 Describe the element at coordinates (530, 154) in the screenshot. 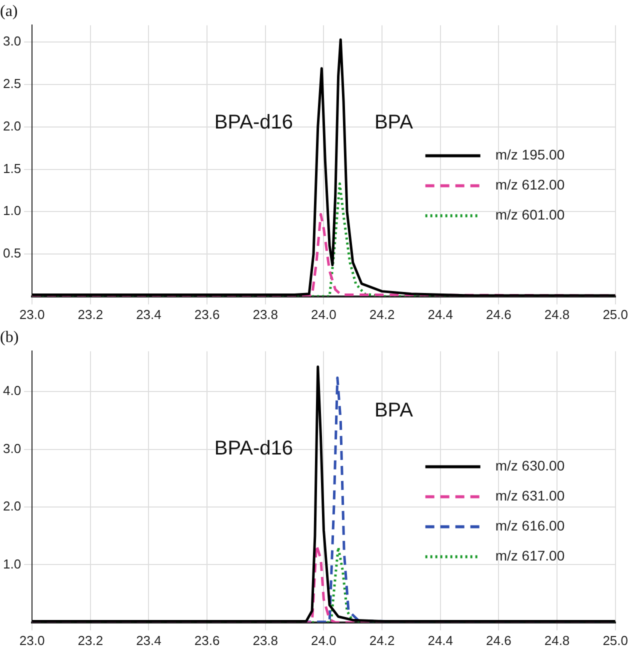

I see `legend-label: m/z 195.00` at that location.